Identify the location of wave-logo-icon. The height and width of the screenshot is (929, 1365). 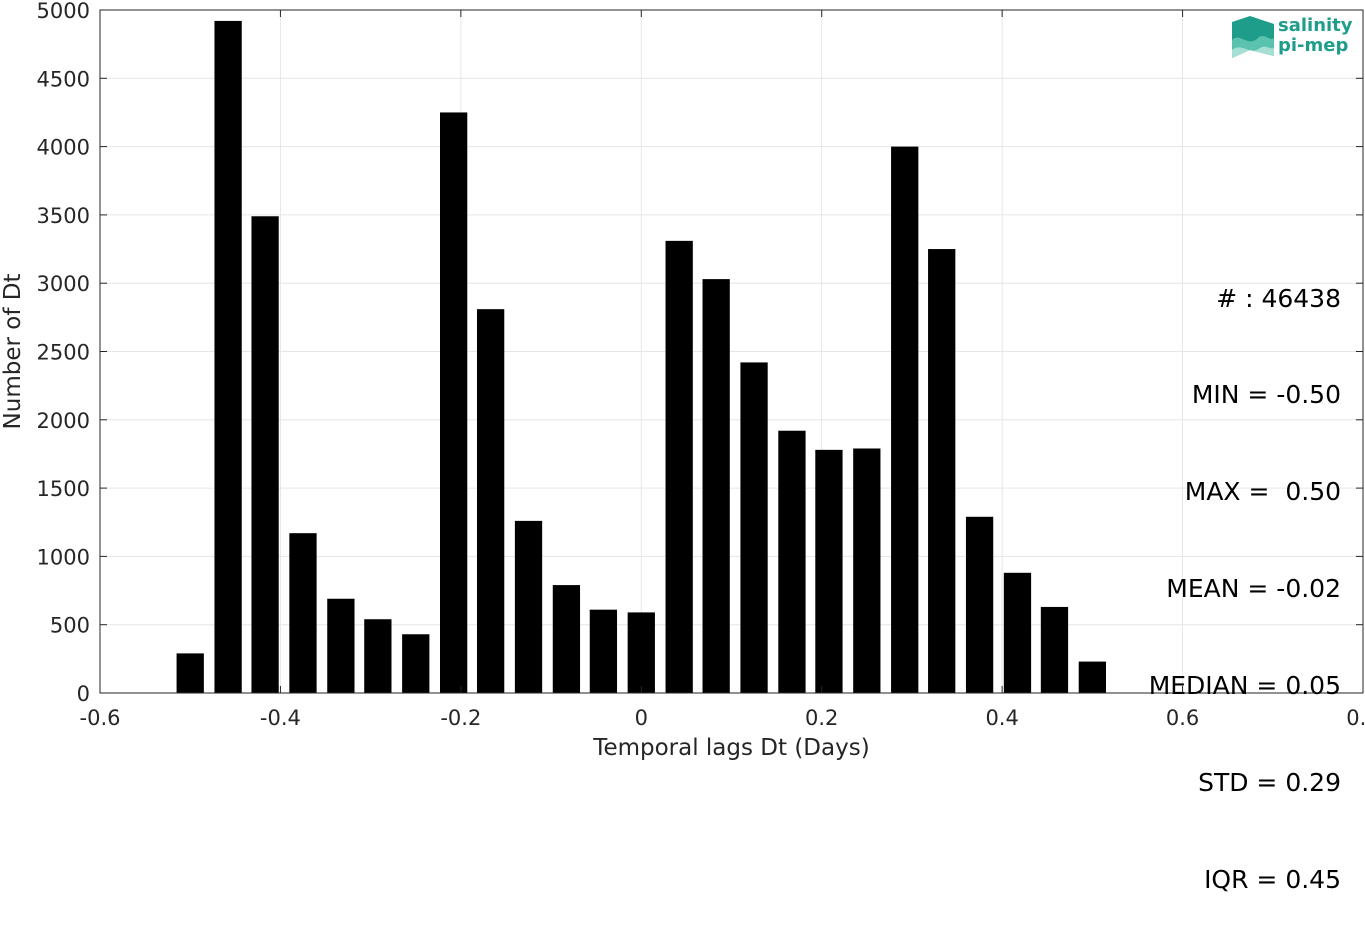
(1253, 37).